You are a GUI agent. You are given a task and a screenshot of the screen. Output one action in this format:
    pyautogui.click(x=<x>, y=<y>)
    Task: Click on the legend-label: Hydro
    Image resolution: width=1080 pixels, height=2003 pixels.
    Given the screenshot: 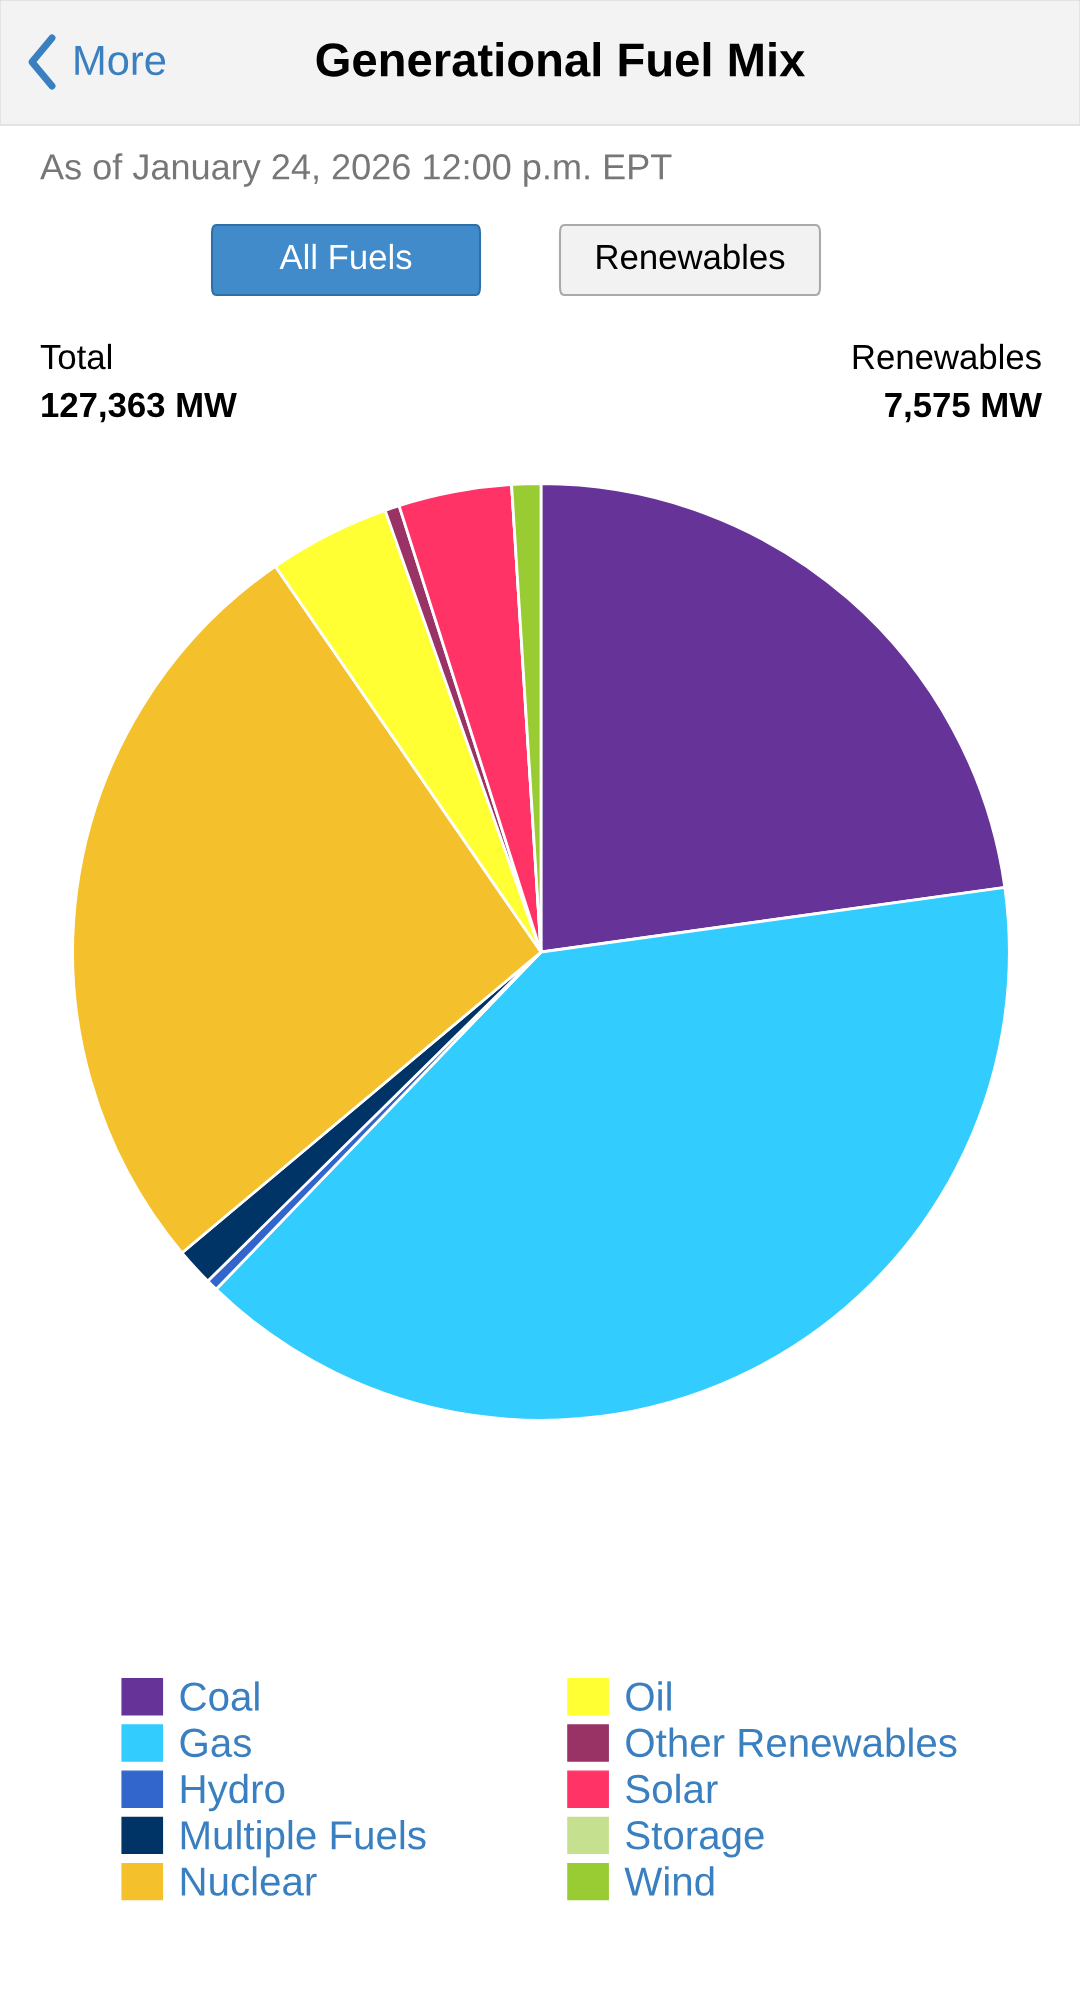 What is the action you would take?
    pyautogui.click(x=233, y=1792)
    